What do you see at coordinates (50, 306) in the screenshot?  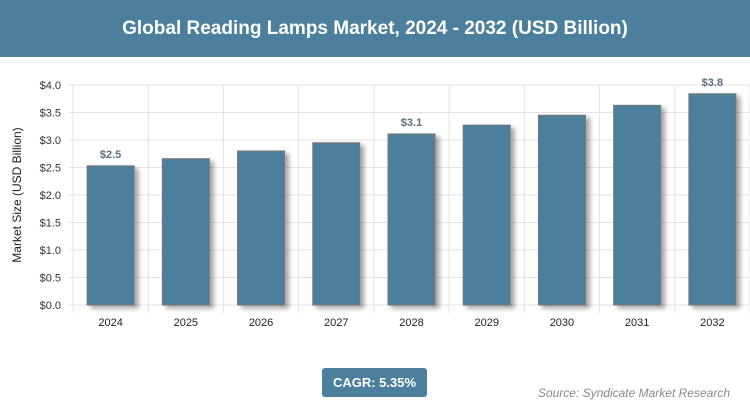 I see `y-tick-label: $0.0` at bounding box center [50, 306].